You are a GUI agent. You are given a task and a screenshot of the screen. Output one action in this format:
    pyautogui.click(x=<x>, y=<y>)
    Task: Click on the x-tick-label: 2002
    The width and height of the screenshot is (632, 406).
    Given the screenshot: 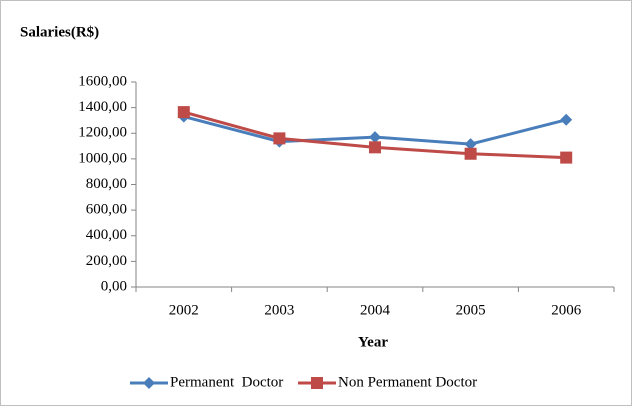 What is the action you would take?
    pyautogui.click(x=184, y=310)
    